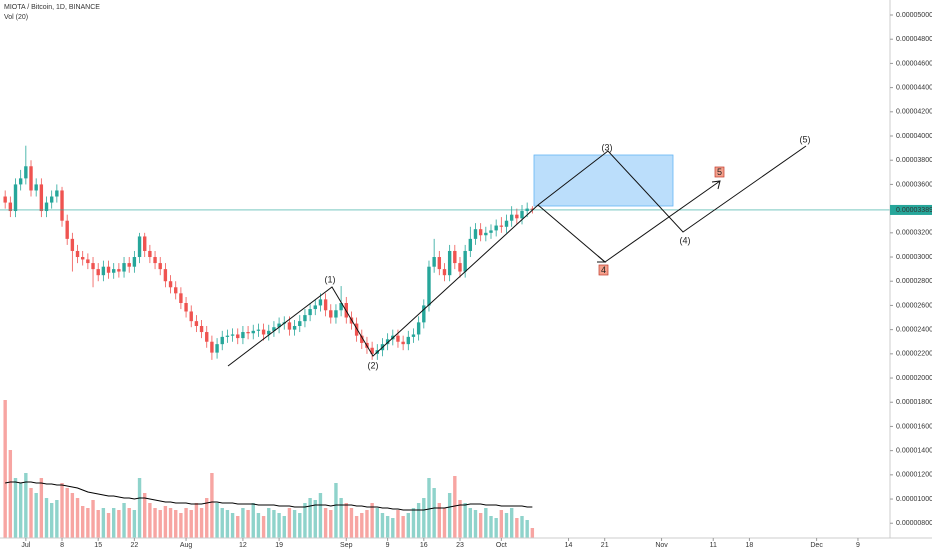 Image resolution: width=932 pixels, height=555 pixels. I want to click on wave-box-label: 4, so click(603, 270).